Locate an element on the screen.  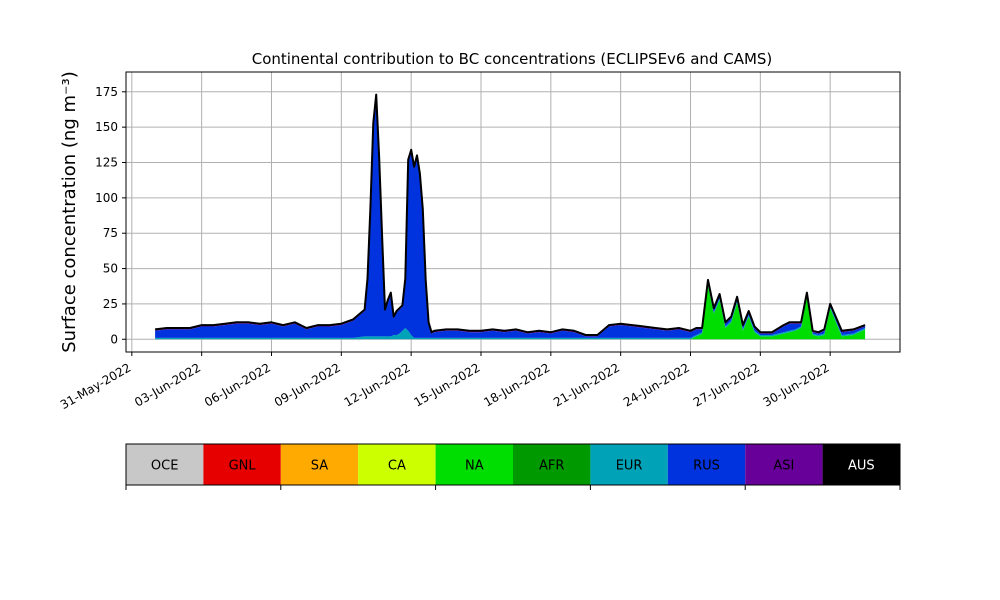
y-tick-label: 175 is located at coordinates (106, 92).